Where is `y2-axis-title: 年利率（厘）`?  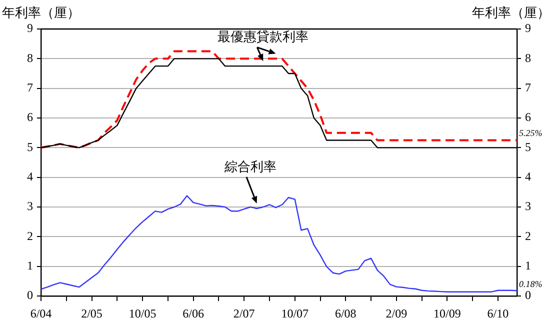
y2-axis-title: 年利率（厘） is located at coordinates (511, 13).